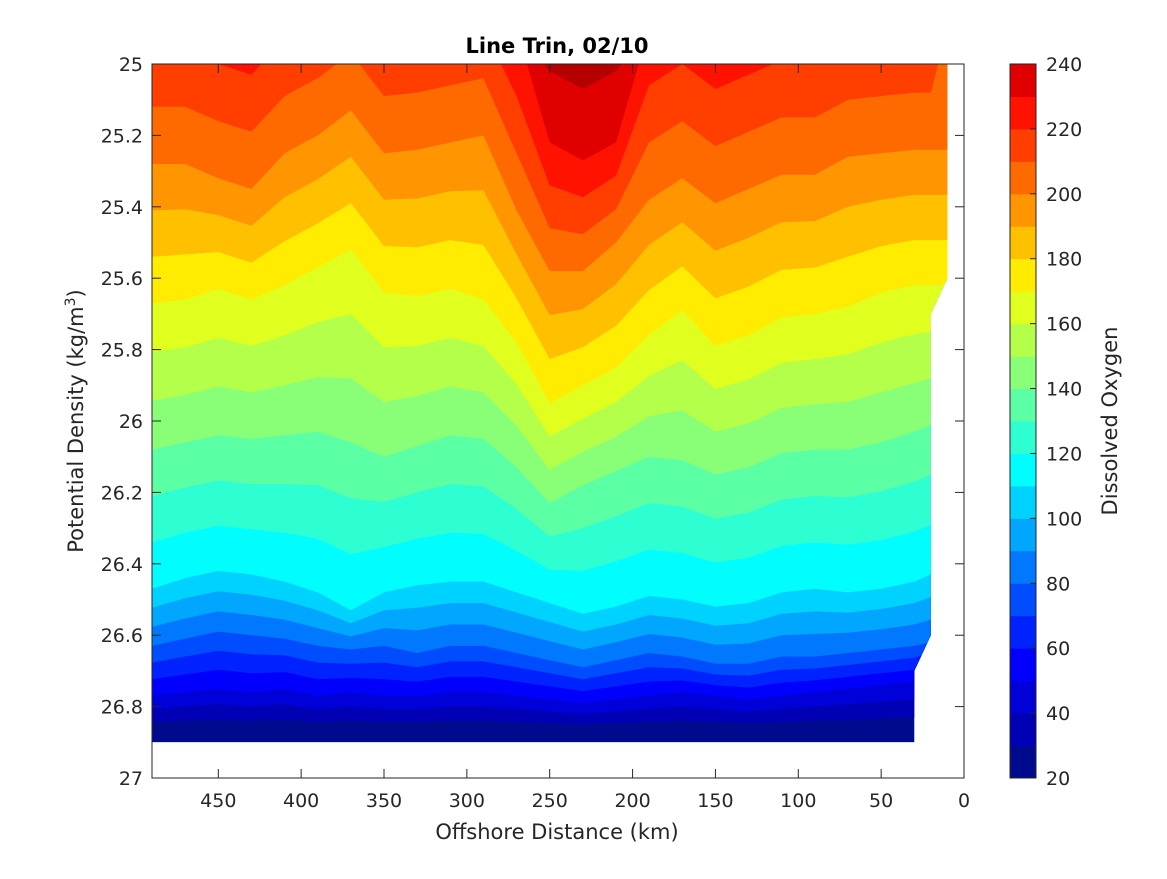 The width and height of the screenshot is (1167, 879). I want to click on colorbar-tick-label: 20, so click(1058, 779).